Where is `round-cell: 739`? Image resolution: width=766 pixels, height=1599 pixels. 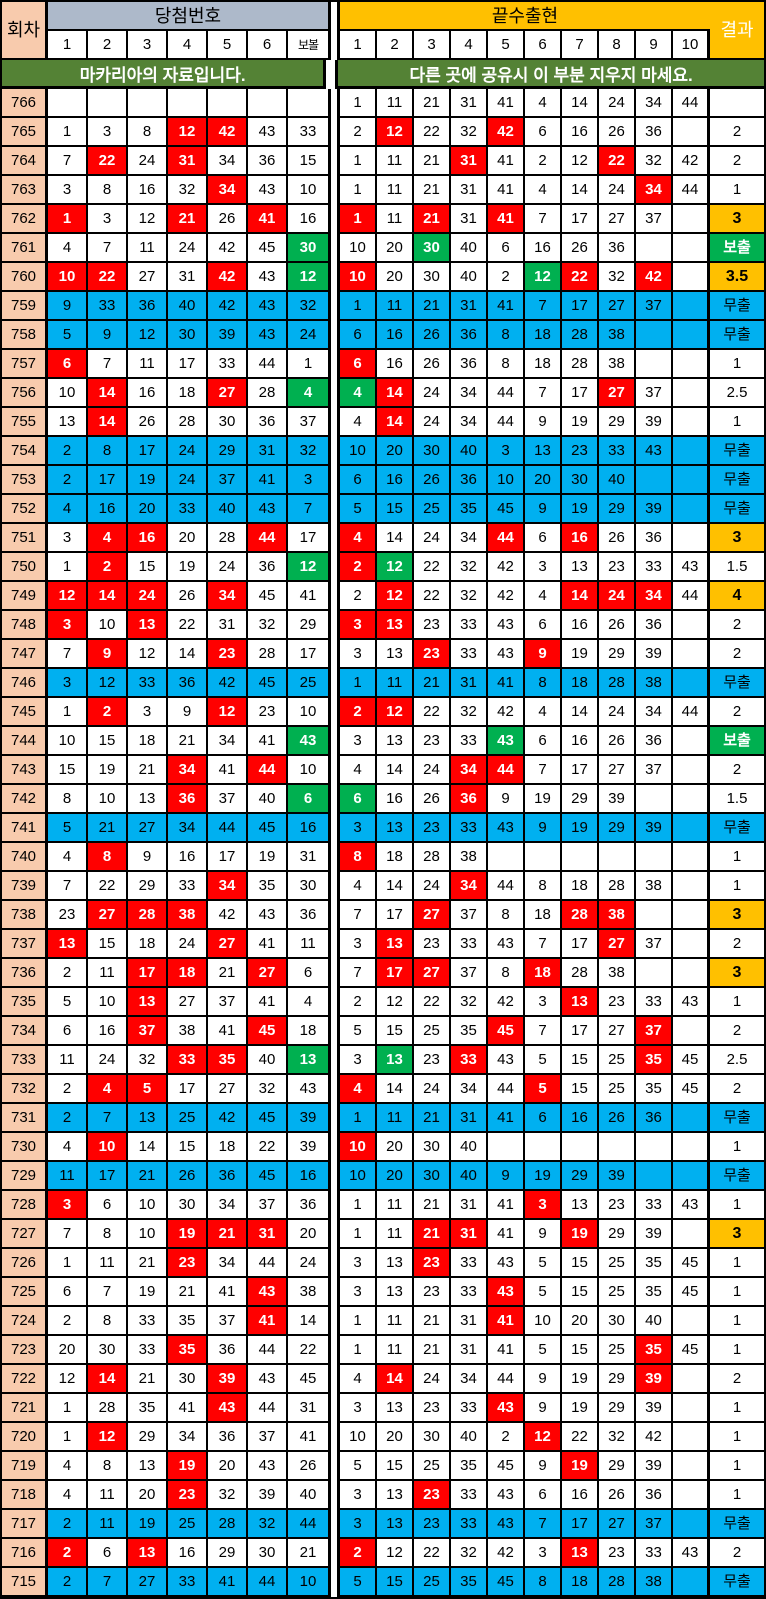 round-cell: 739 is located at coordinates (25, 886).